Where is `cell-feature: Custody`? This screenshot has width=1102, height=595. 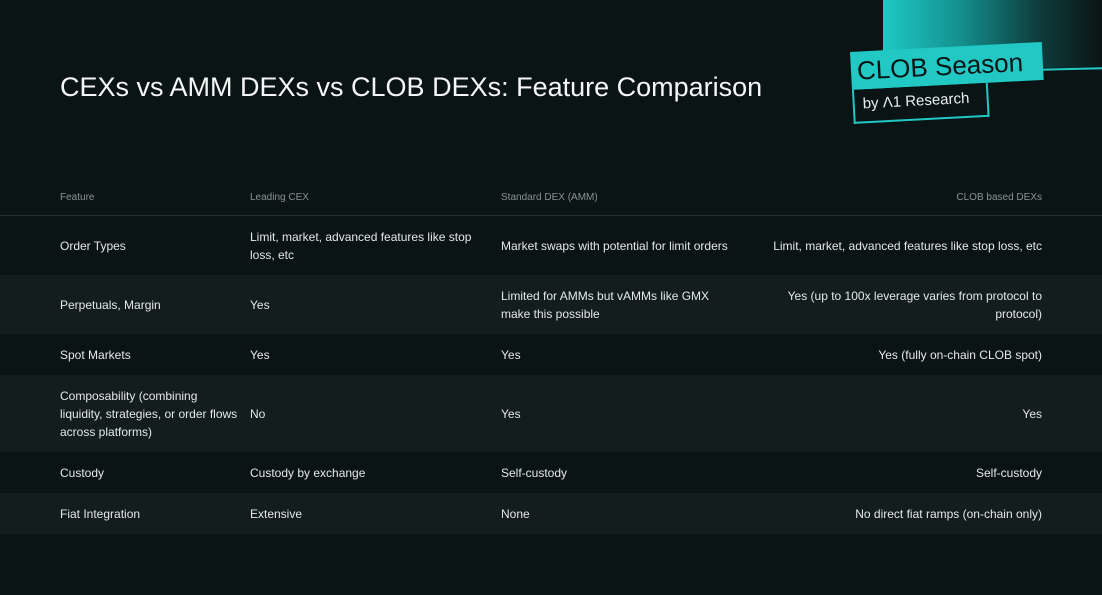 cell-feature: Custody is located at coordinates (82, 472).